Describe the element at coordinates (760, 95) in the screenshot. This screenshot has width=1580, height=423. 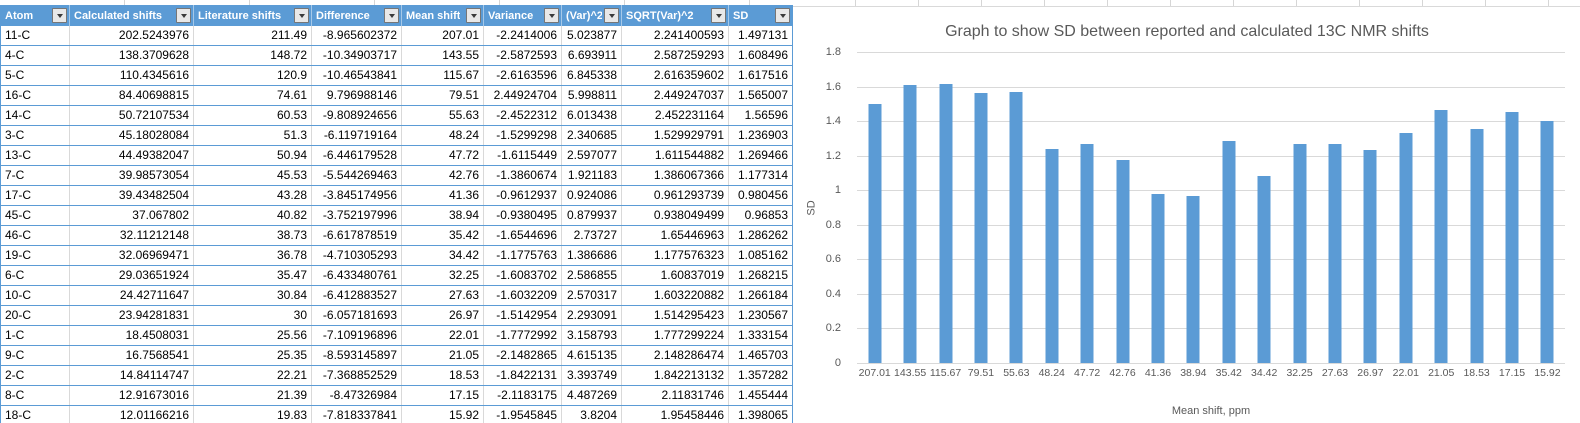
I see `table-cell: 1.565007` at that location.